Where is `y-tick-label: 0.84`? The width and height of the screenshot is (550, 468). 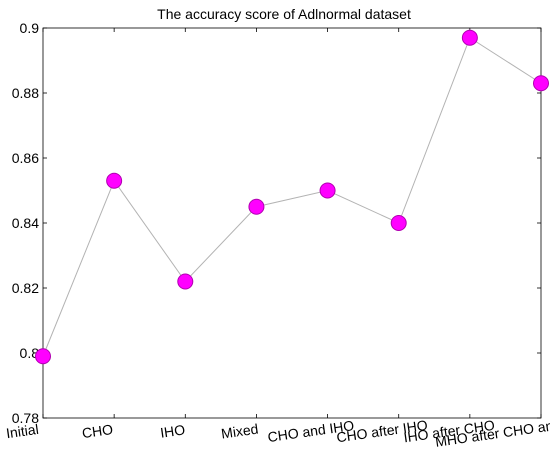 y-tick-label: 0.84 is located at coordinates (25, 223).